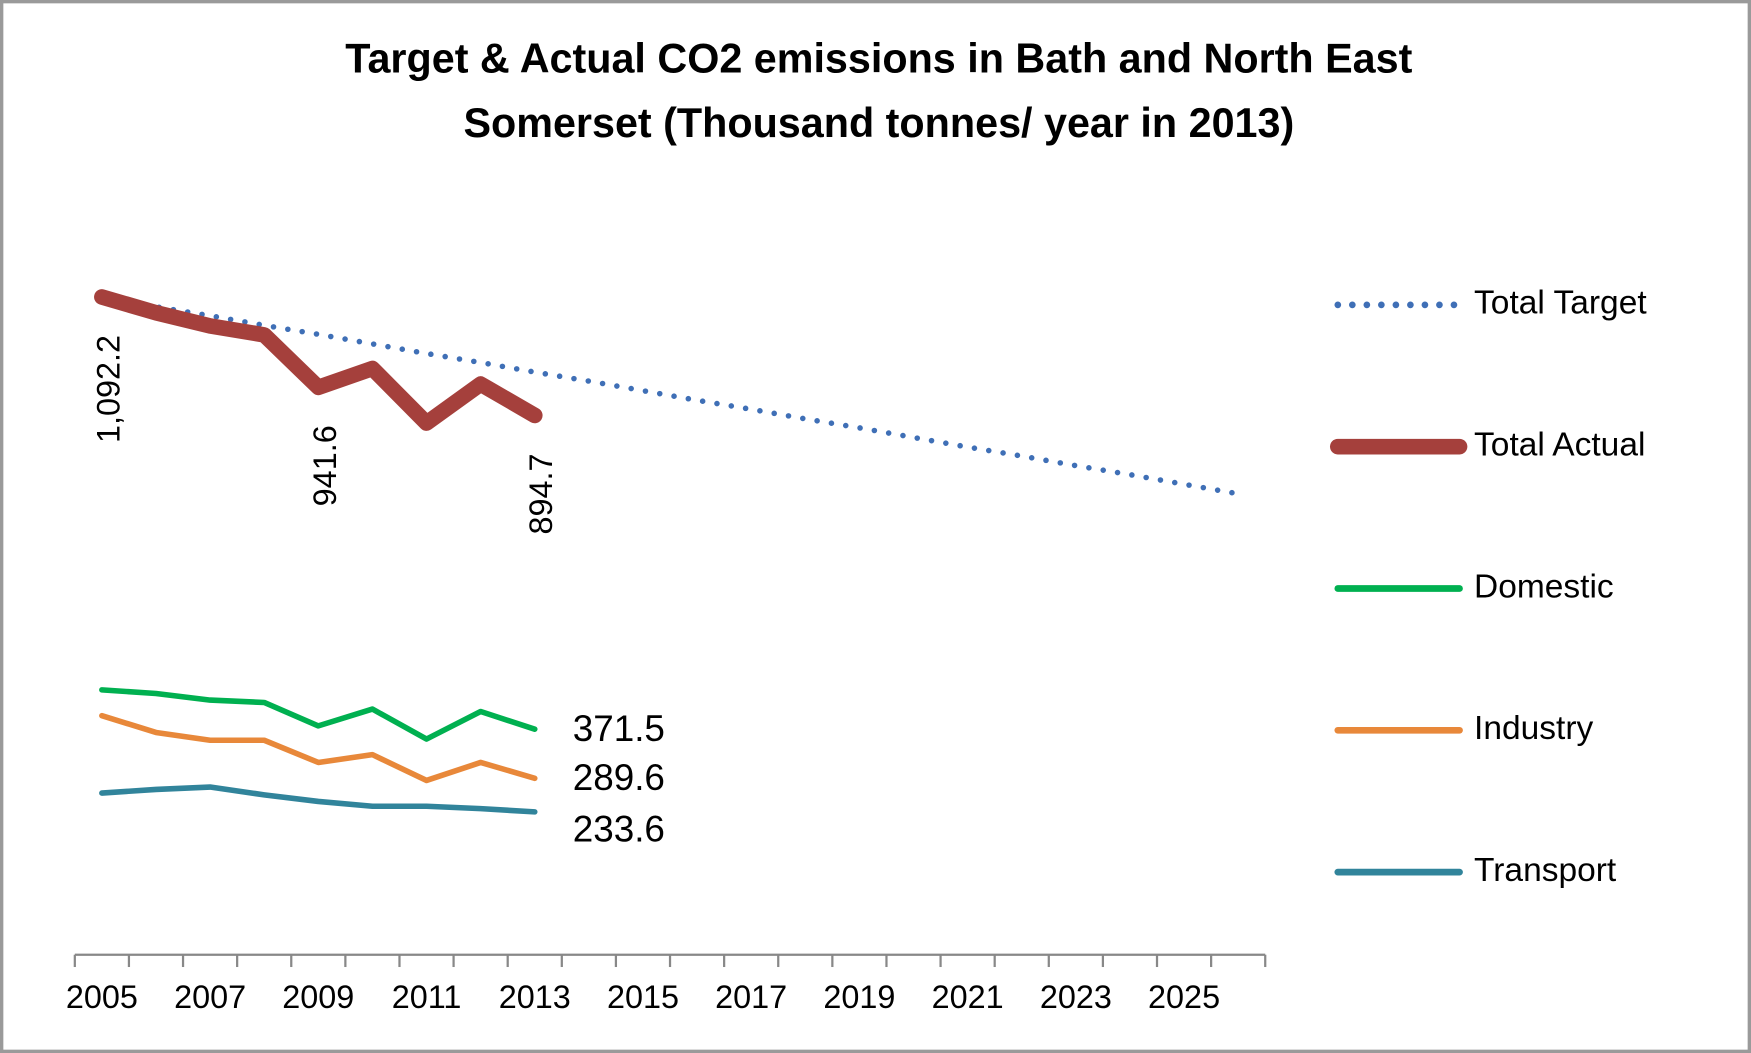 The width and height of the screenshot is (1751, 1053). Describe the element at coordinates (619, 829) in the screenshot. I see `data-label: 233.6` at that location.